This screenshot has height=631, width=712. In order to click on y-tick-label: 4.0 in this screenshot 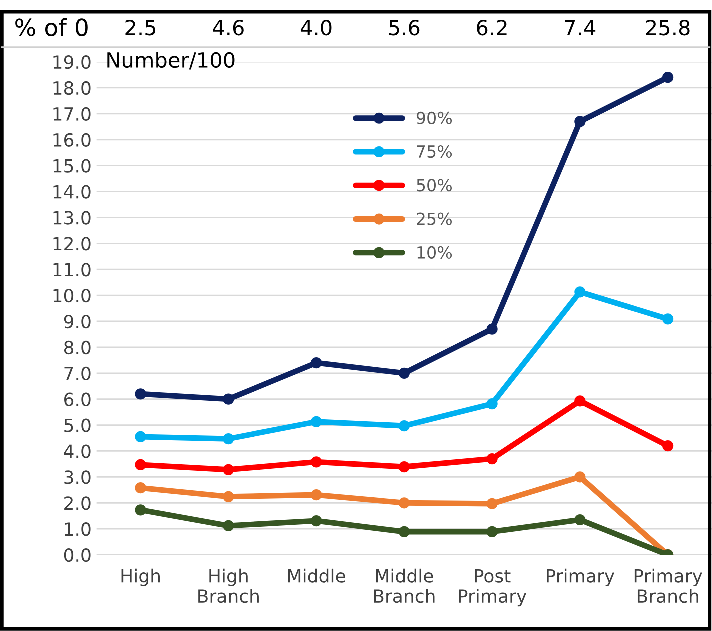, I will do `click(77, 451)`.